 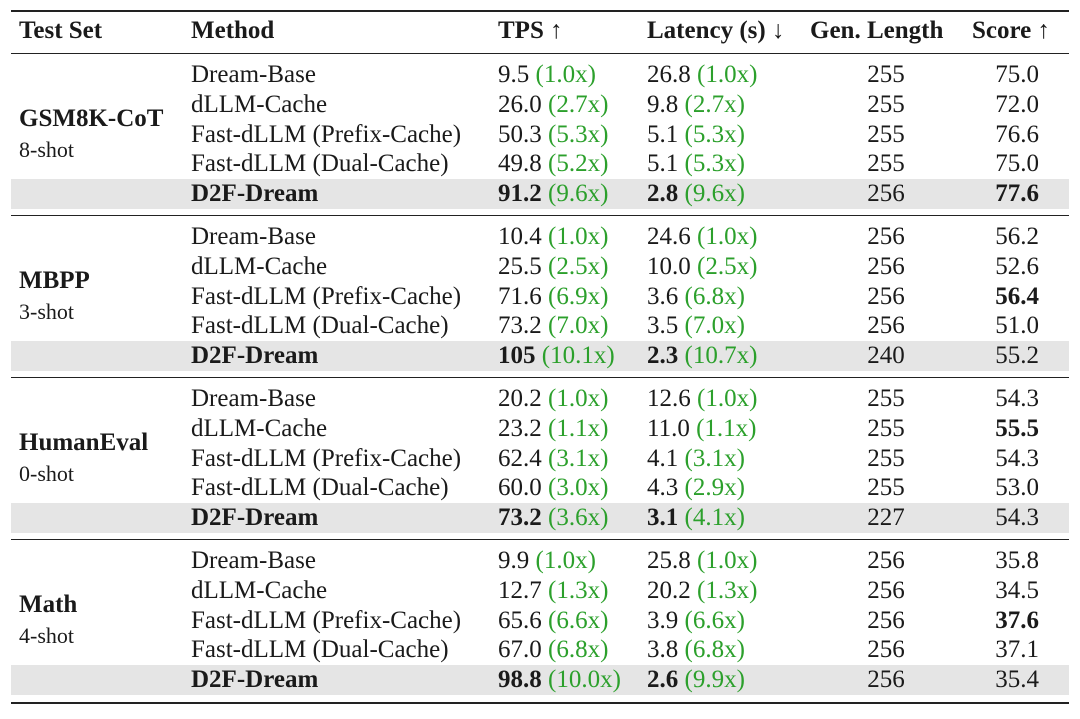 I want to click on tps-cell: 98.8 (10.0x), so click(x=559, y=680).